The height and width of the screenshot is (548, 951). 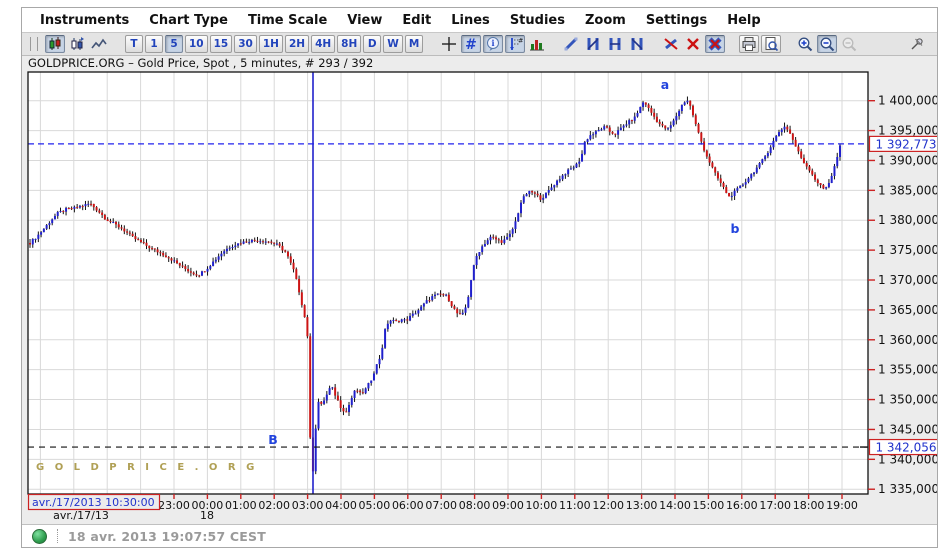 I want to click on delete-all-lines-button, so click(x=715, y=44).